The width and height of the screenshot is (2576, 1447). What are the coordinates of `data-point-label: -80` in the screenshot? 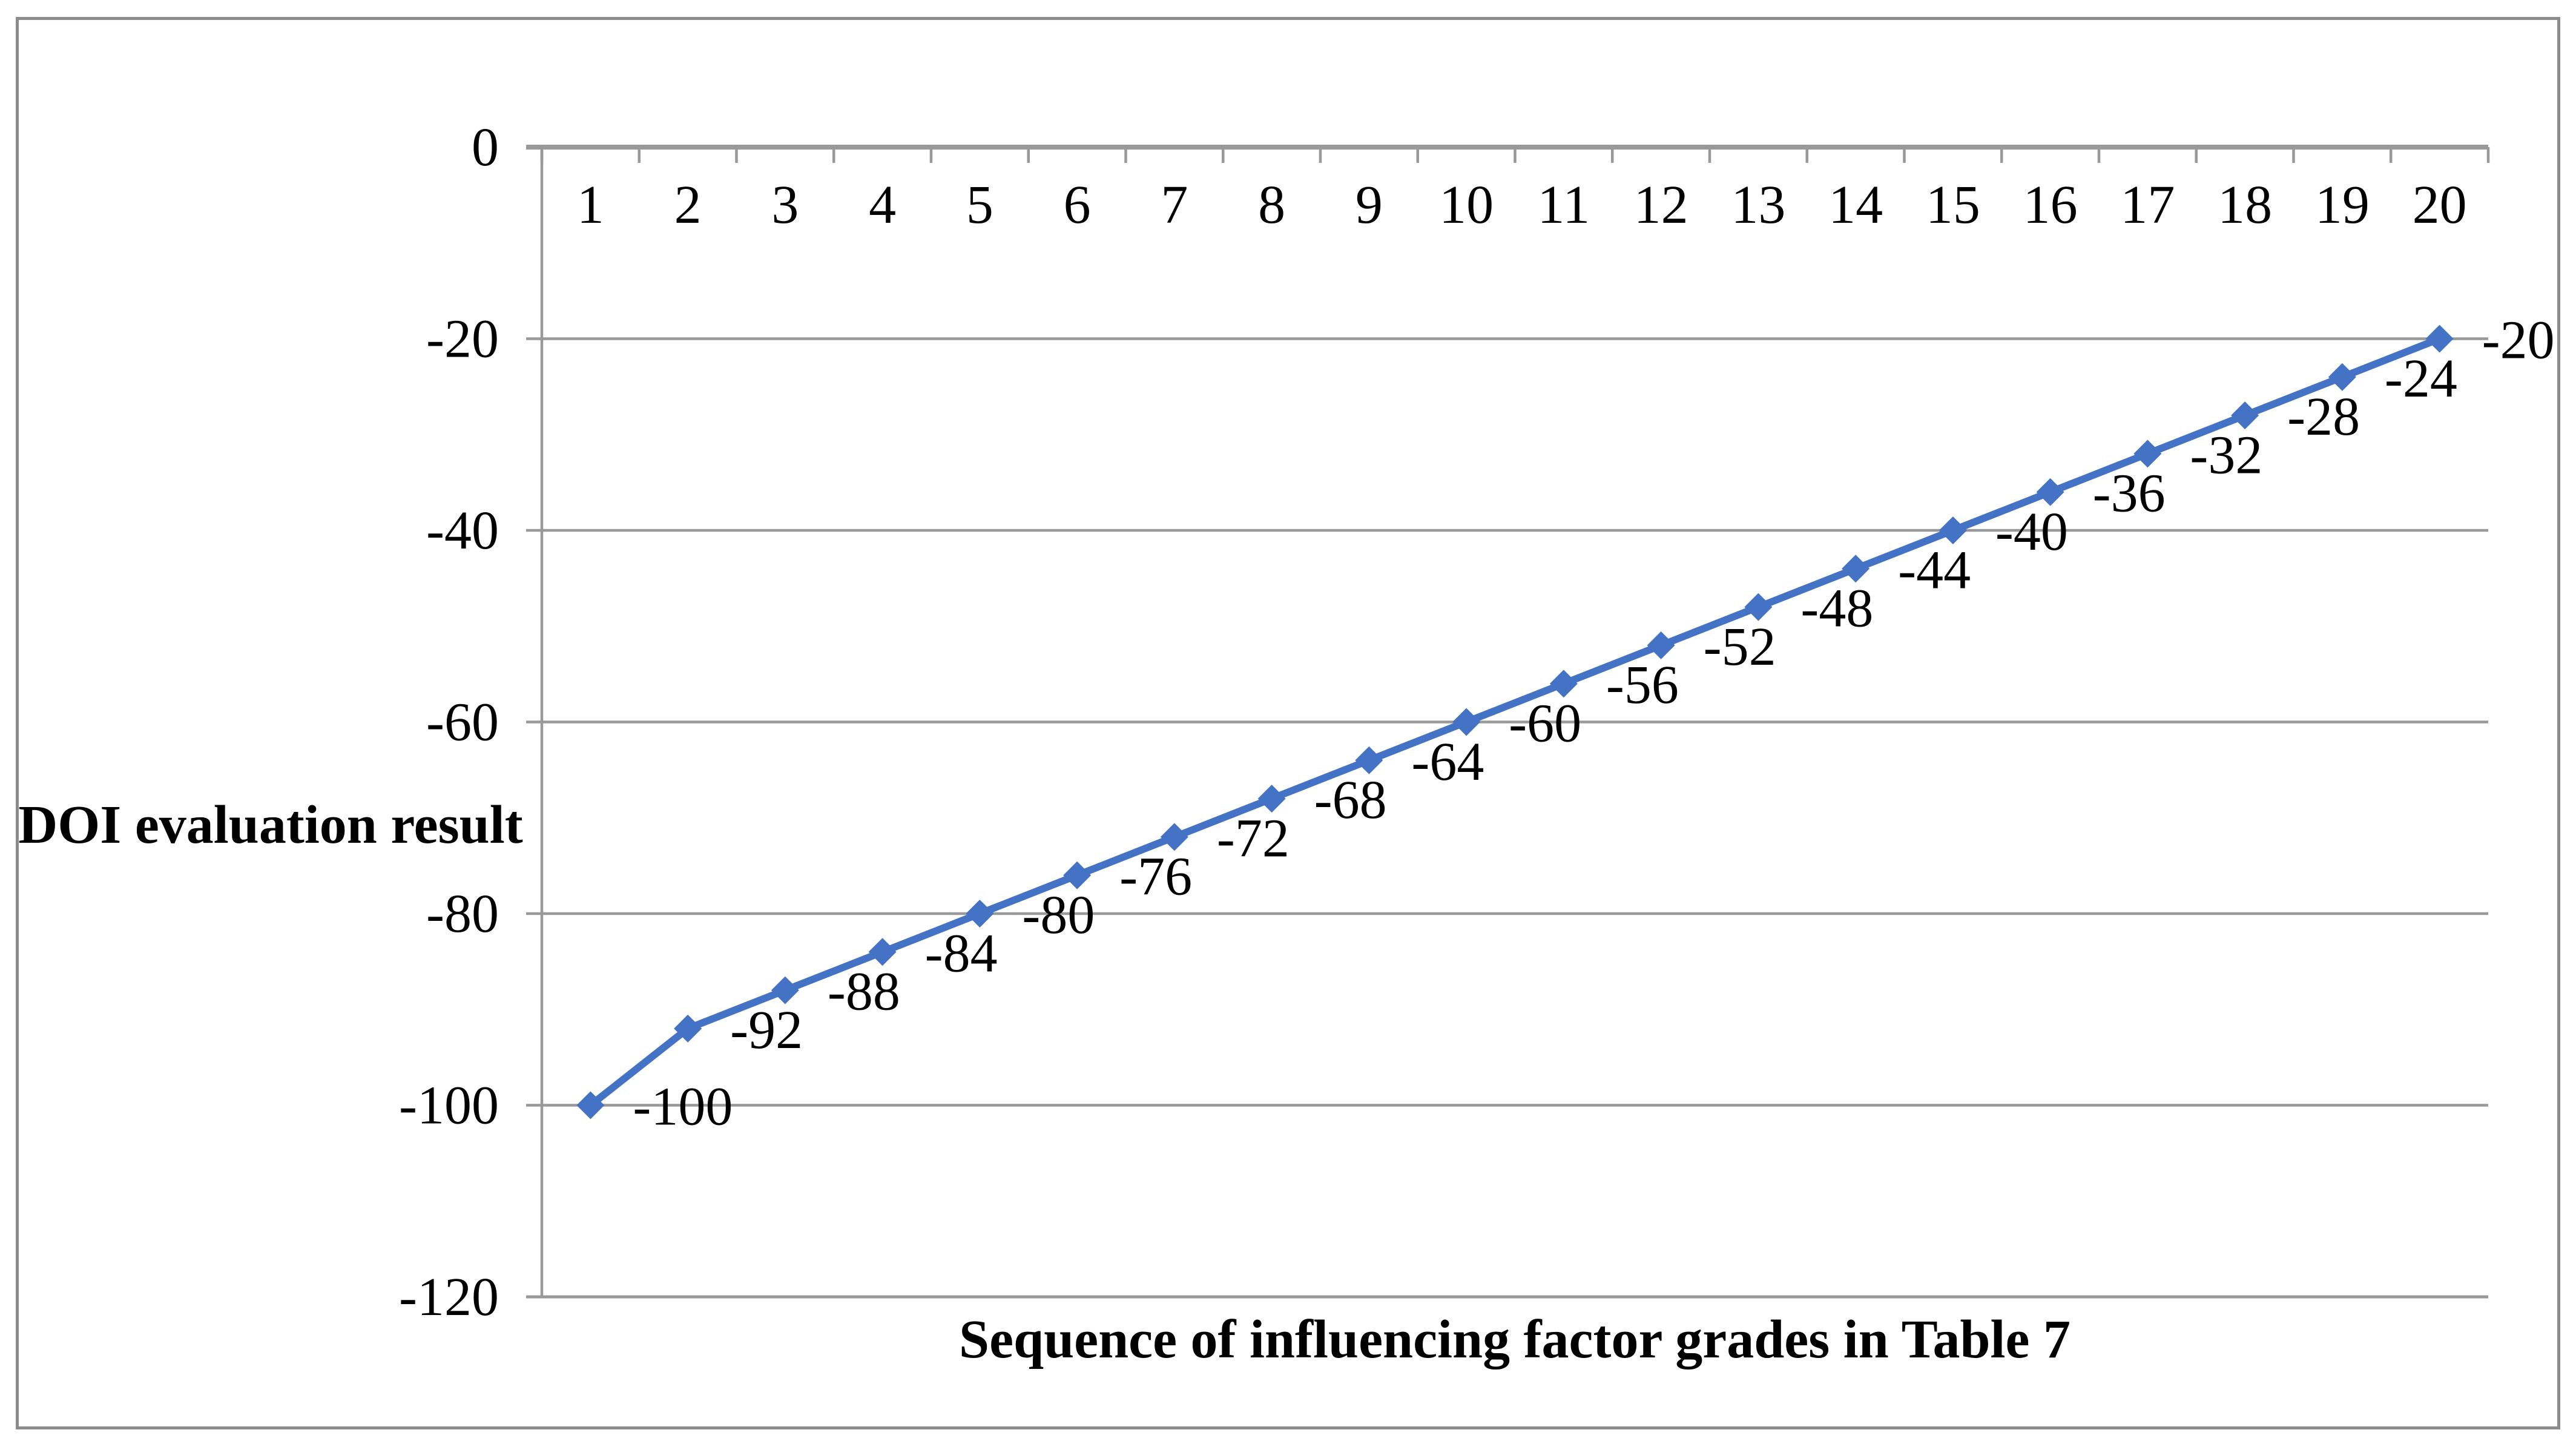 It's located at (1058, 915).